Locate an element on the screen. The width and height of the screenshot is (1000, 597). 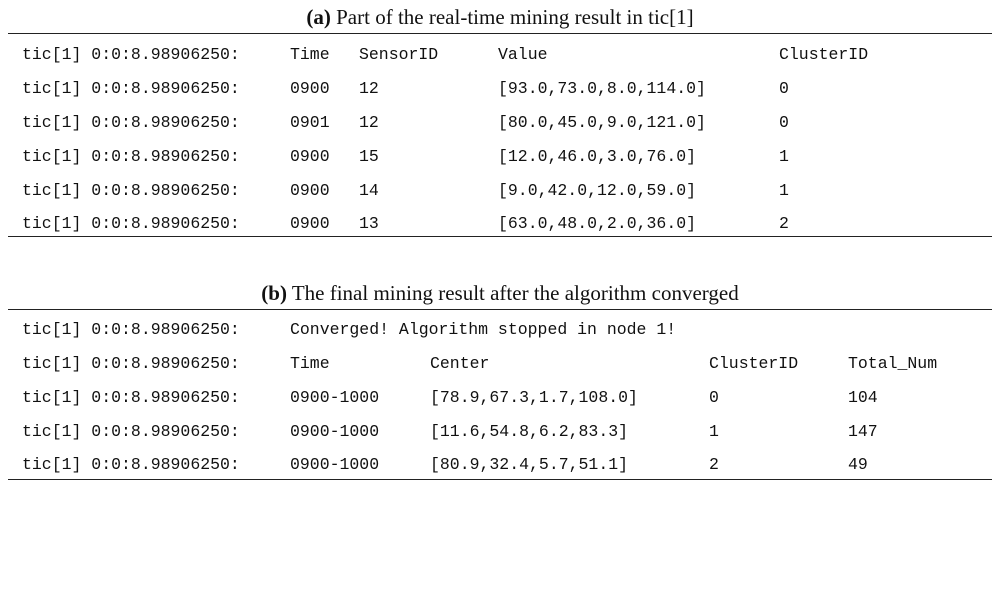
row-center: [11.6,54.8,6.2,83.3] is located at coordinates (529, 431).